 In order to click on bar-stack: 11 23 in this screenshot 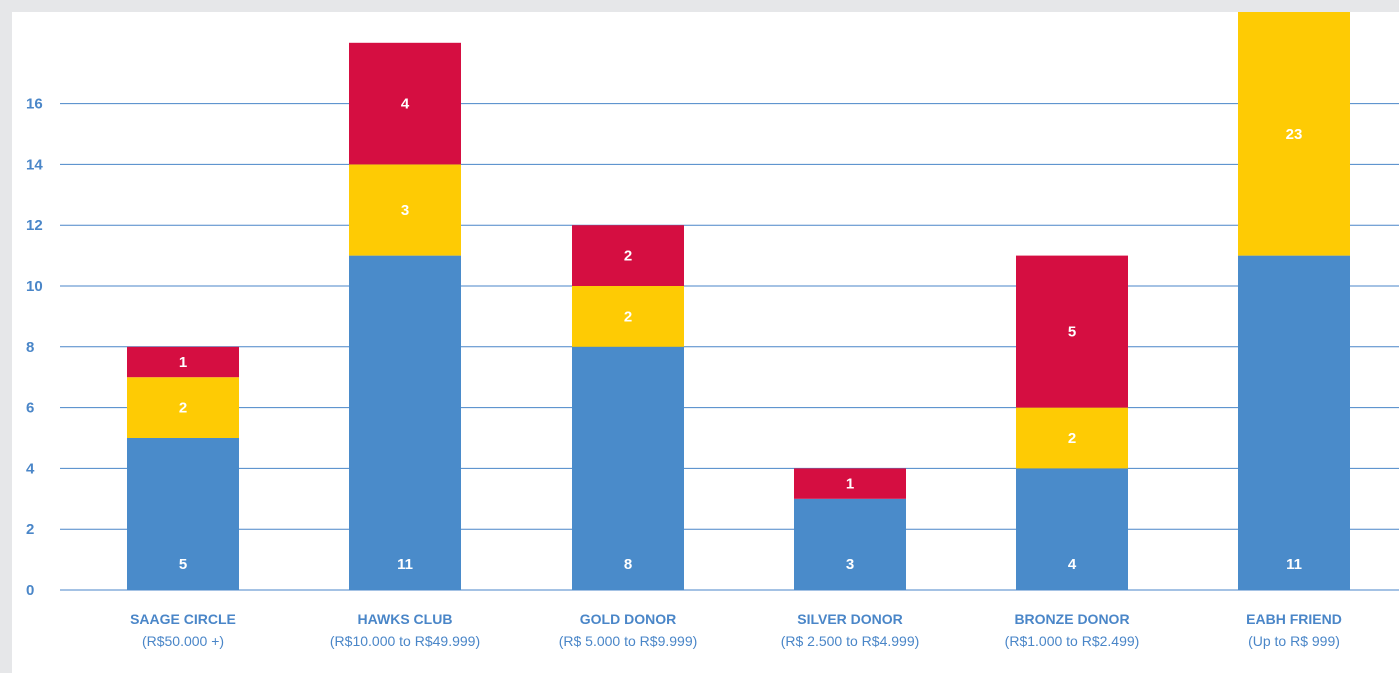, I will do `click(1294, 301)`.